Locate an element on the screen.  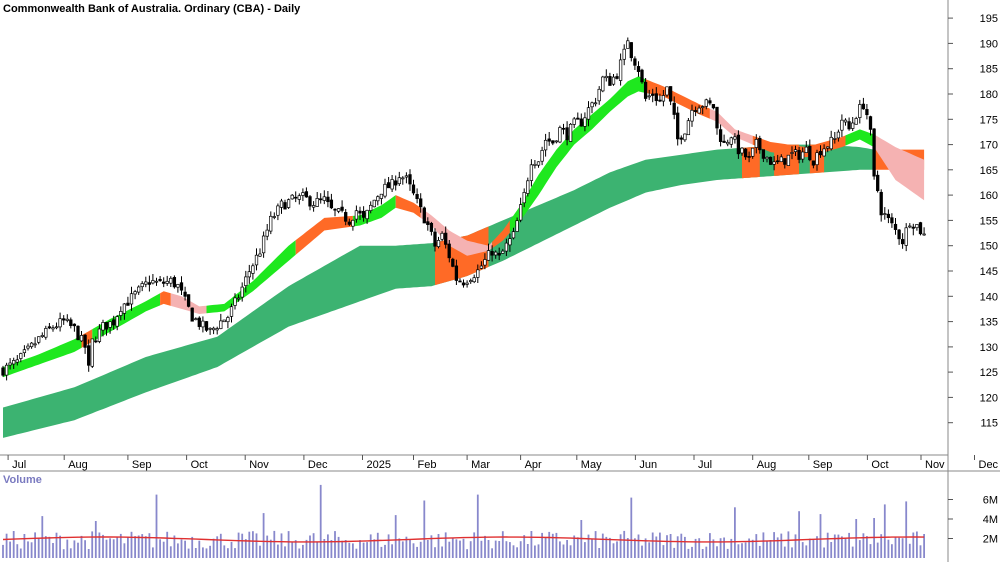
x-tick-label: Apr is located at coordinates (533, 465).